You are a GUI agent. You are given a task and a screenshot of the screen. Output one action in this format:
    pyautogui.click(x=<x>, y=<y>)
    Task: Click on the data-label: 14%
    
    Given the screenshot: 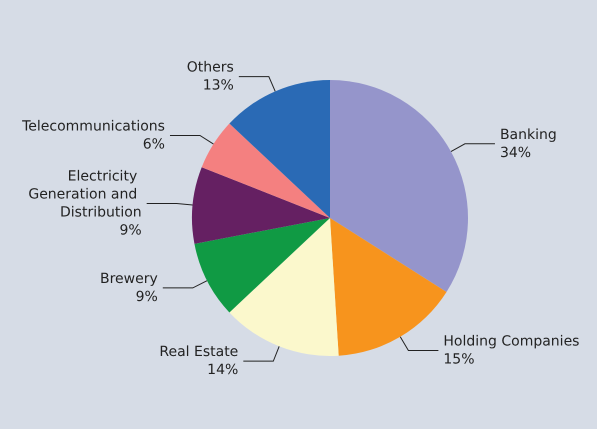 What is the action you would take?
    pyautogui.click(x=222, y=370)
    